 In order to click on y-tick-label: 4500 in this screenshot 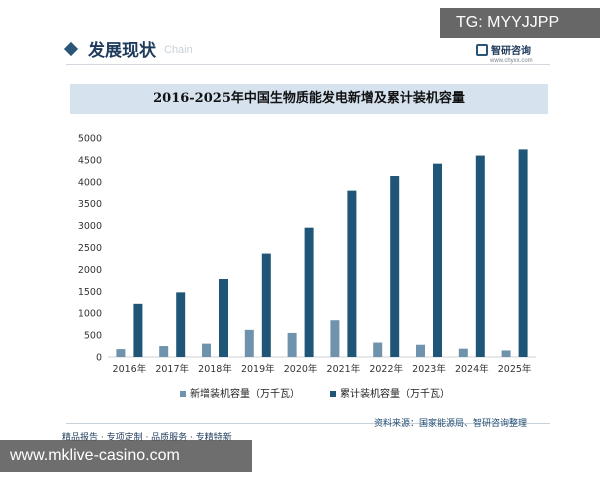, I will do `click(90, 160)`.